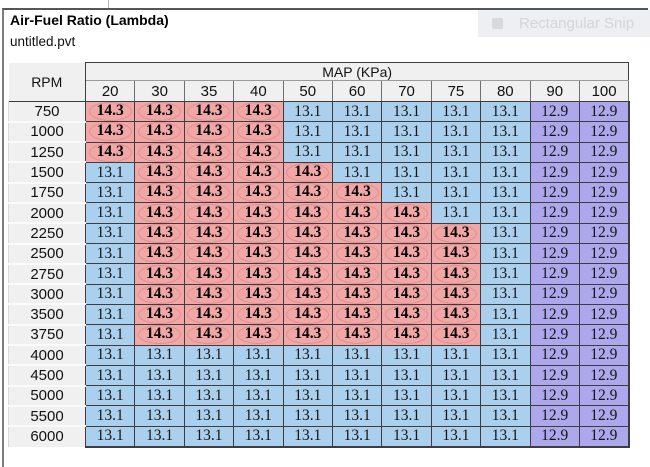 Image resolution: width=650 pixels, height=467 pixels. Describe the element at coordinates (47, 395) in the screenshot. I see `rpm-row-header: 5000` at that location.